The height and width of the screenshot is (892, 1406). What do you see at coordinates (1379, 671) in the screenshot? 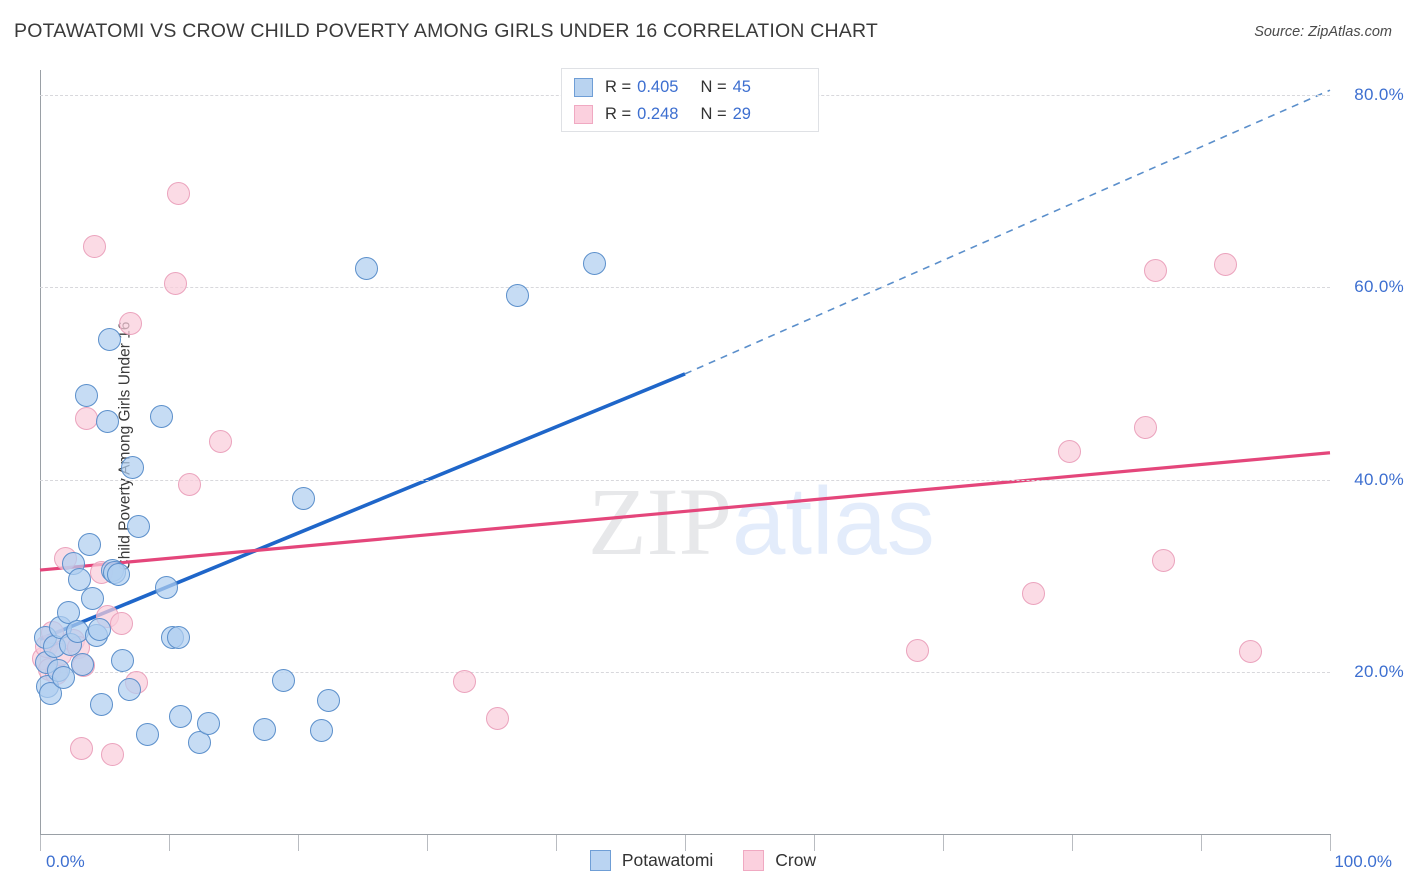
I see `y-tick-label-20: 20.0%` at bounding box center [1379, 671].